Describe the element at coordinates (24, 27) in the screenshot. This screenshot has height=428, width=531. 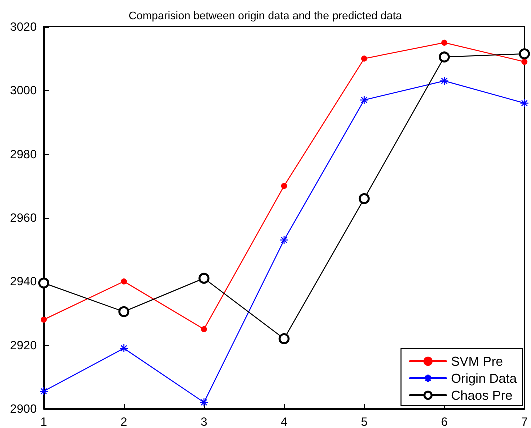
I see `y-tick-label: 3020` at that location.